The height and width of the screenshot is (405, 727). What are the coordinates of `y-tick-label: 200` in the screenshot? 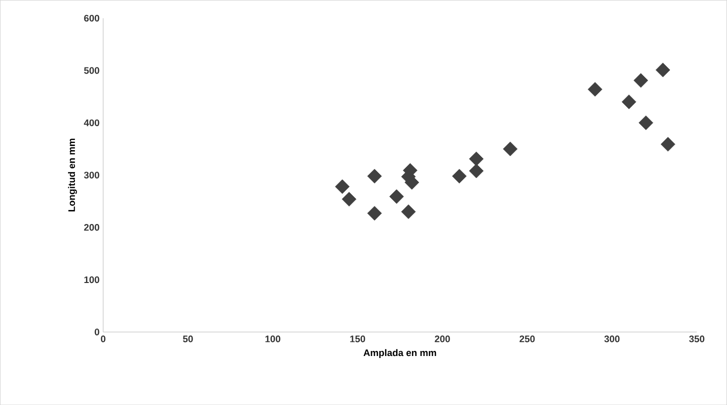 It's located at (92, 227).